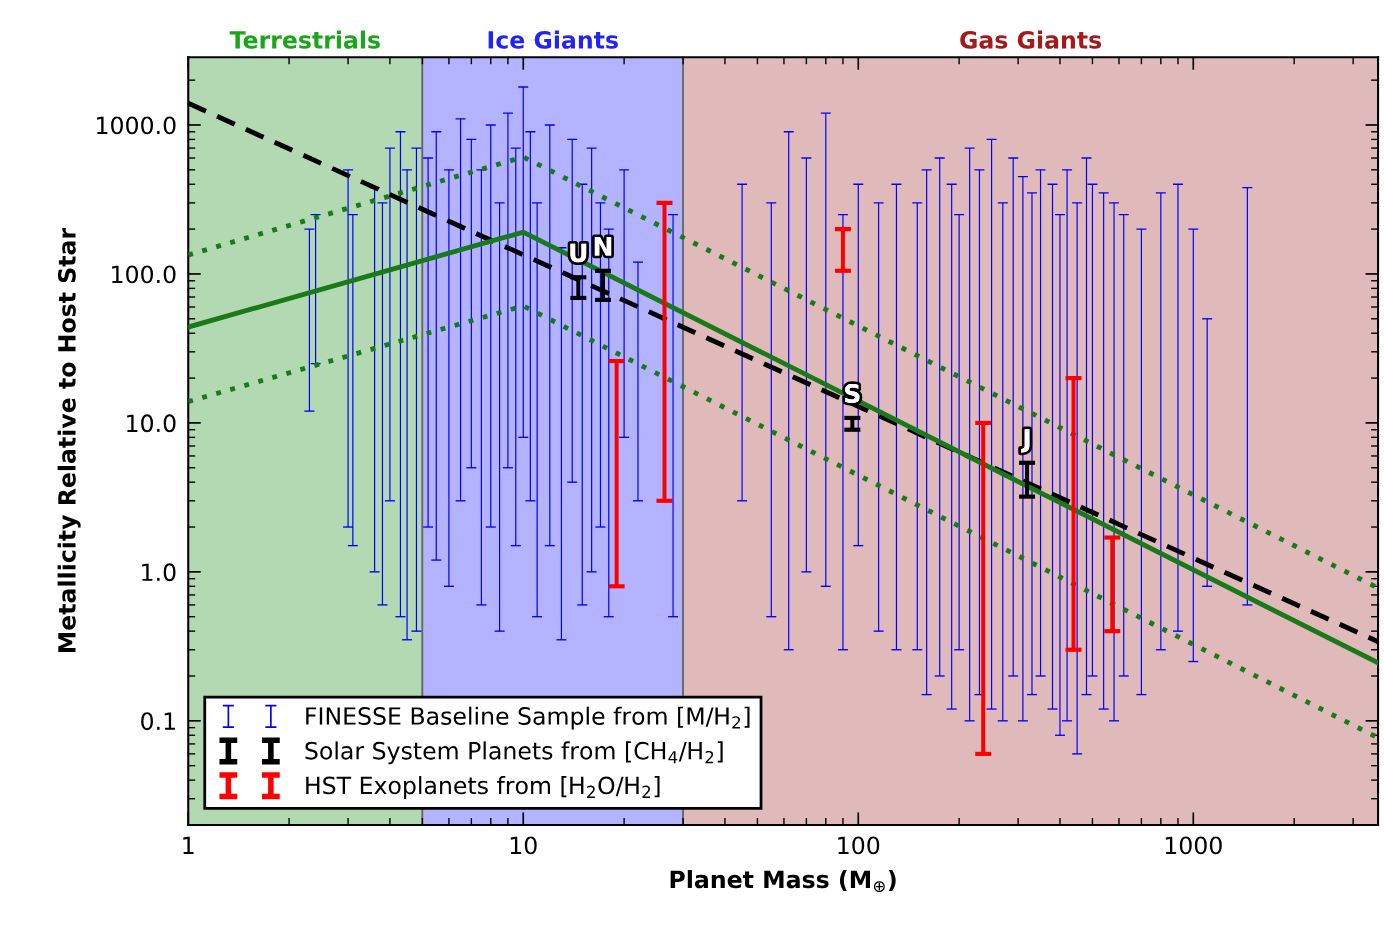 The height and width of the screenshot is (929, 1384). I want to click on legend-label: Solar System Planets from [CH$_{4}$/H$_{2}$], so click(514, 753).